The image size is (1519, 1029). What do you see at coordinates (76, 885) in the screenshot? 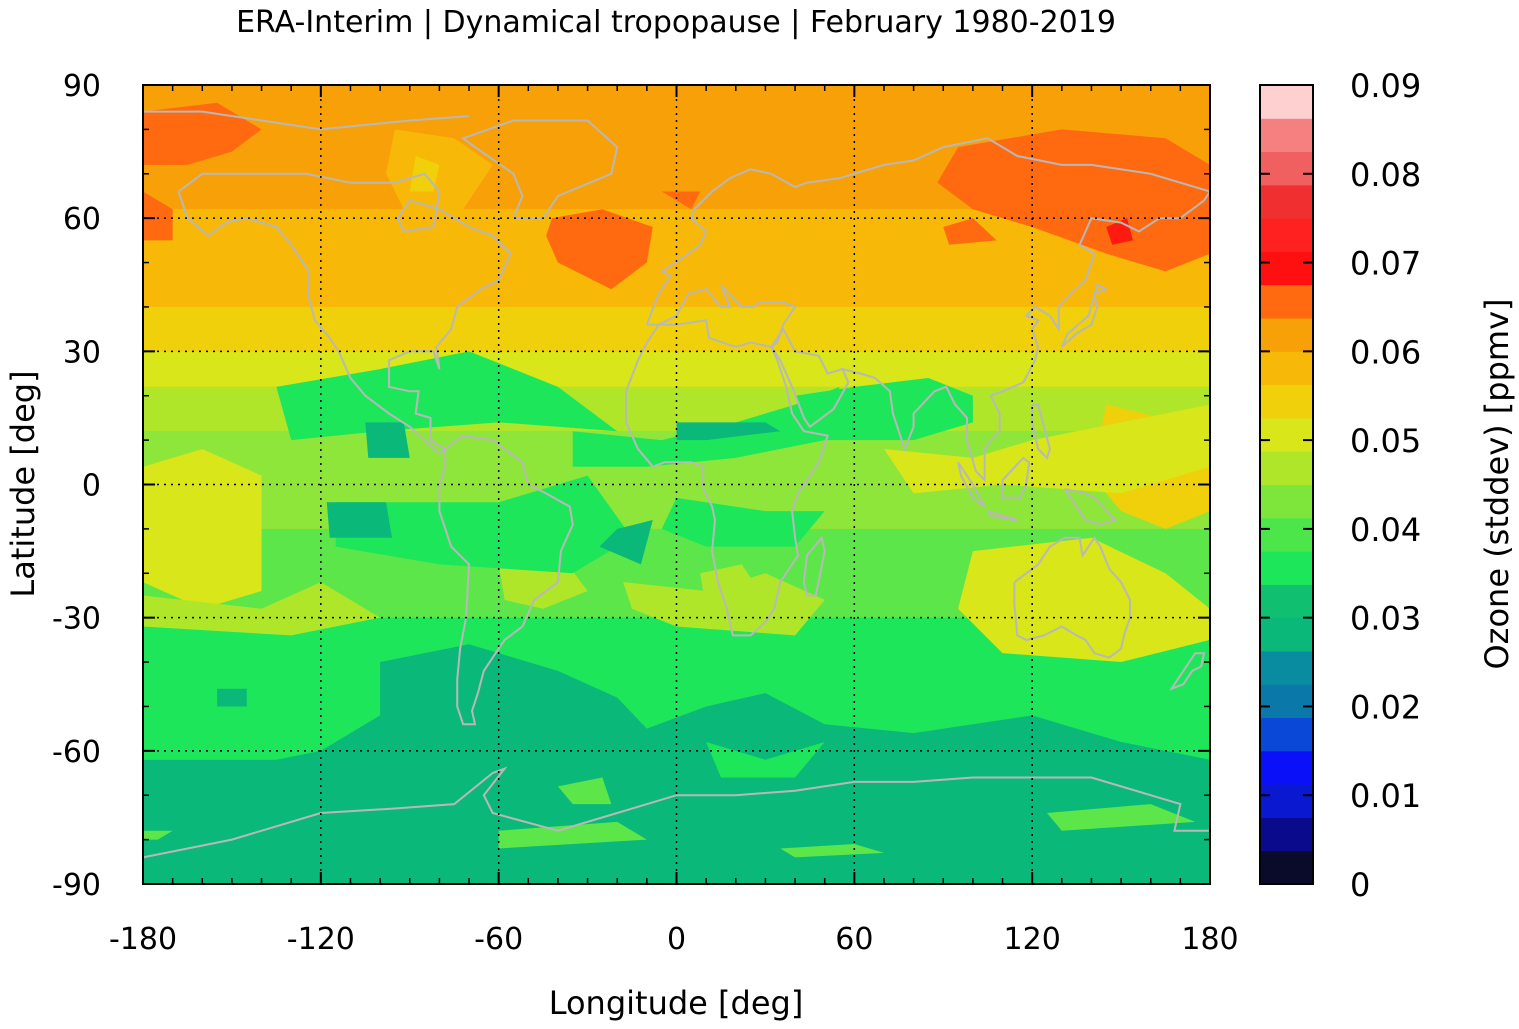
I see `y-tick-label: -90` at bounding box center [76, 885].